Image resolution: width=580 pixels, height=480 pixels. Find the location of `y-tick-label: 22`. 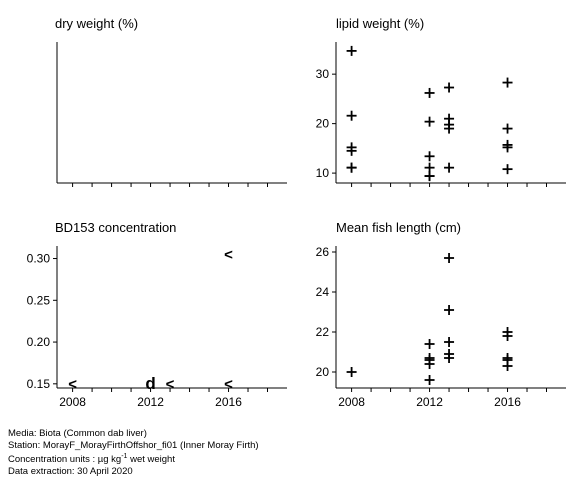

y-tick-label: 22 is located at coordinates (323, 332).